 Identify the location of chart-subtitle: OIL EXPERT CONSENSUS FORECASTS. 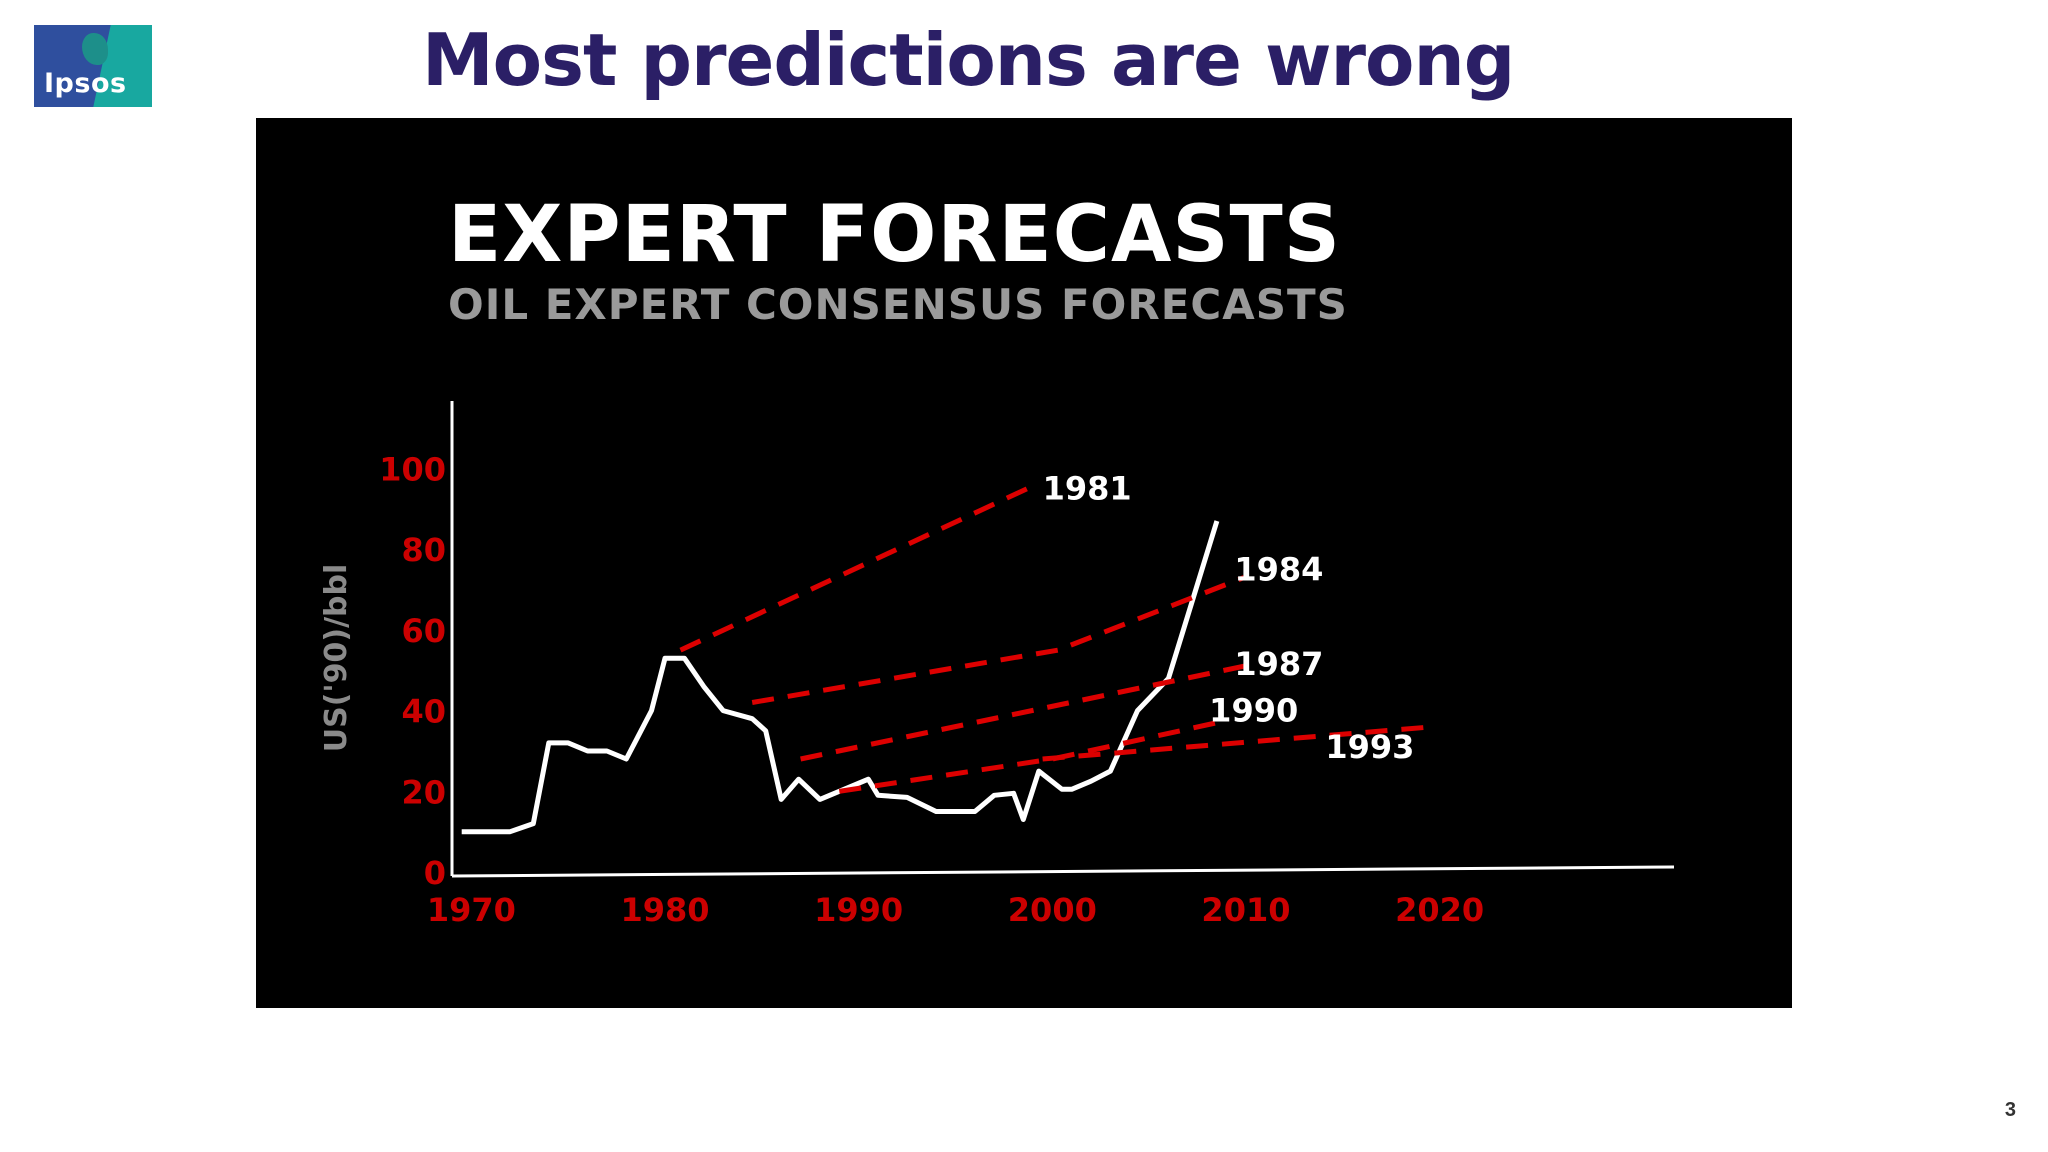
(898, 304).